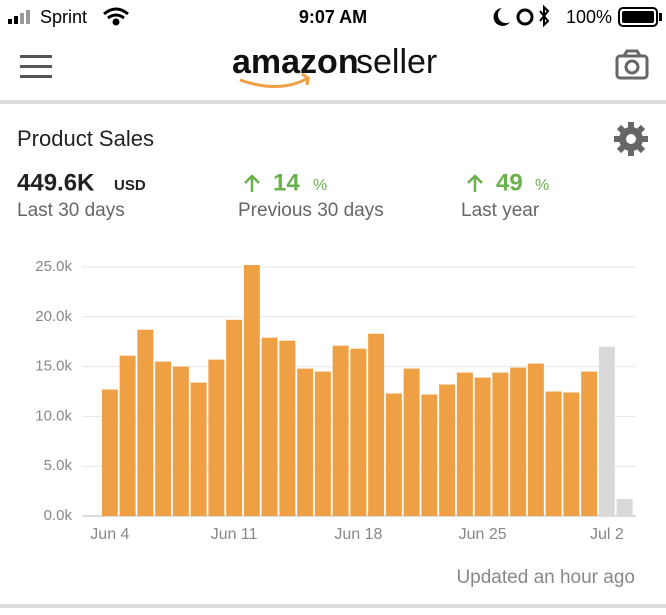  What do you see at coordinates (71, 210) in the screenshot?
I see `total-label: Last 30 days` at bounding box center [71, 210].